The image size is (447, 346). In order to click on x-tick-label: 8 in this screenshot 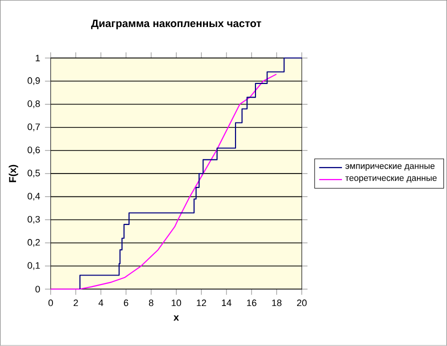, I will do `click(151, 303)`.